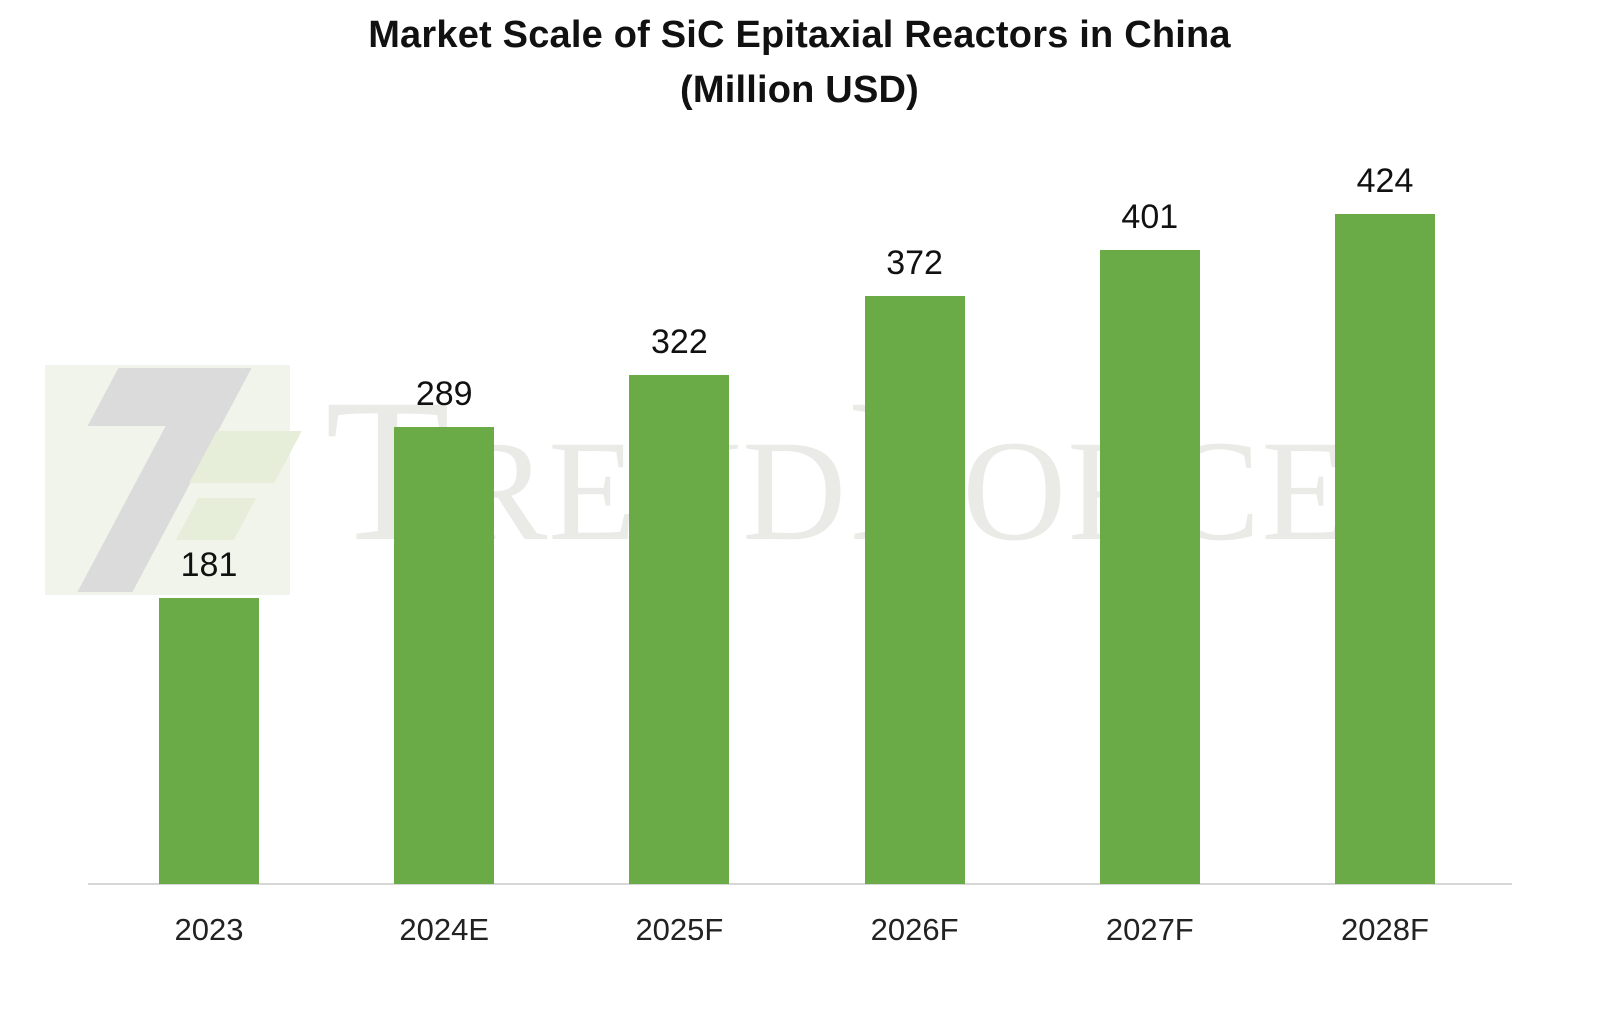 The width and height of the screenshot is (1599, 1019). I want to click on x-axis-label: 2028F, so click(1385, 929).